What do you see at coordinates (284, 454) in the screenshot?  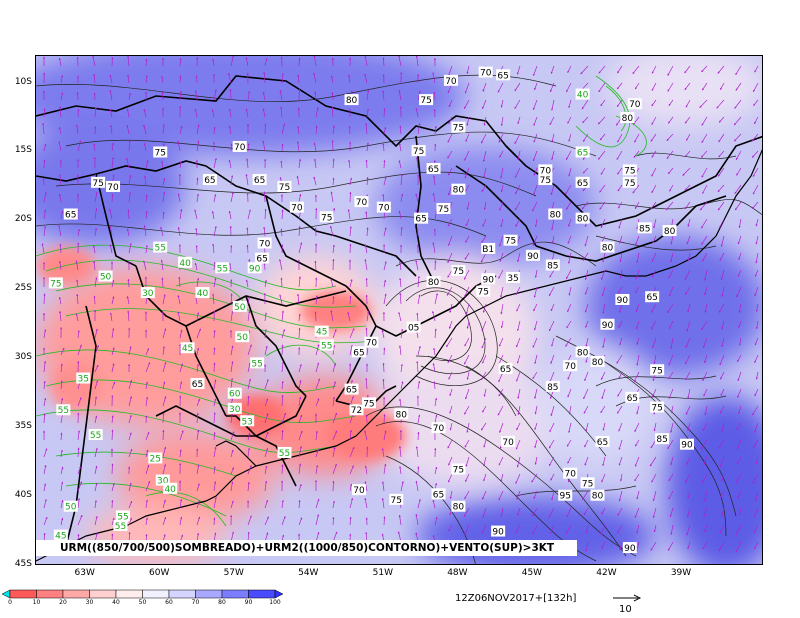 I see `contour-label-text: 55` at bounding box center [284, 454].